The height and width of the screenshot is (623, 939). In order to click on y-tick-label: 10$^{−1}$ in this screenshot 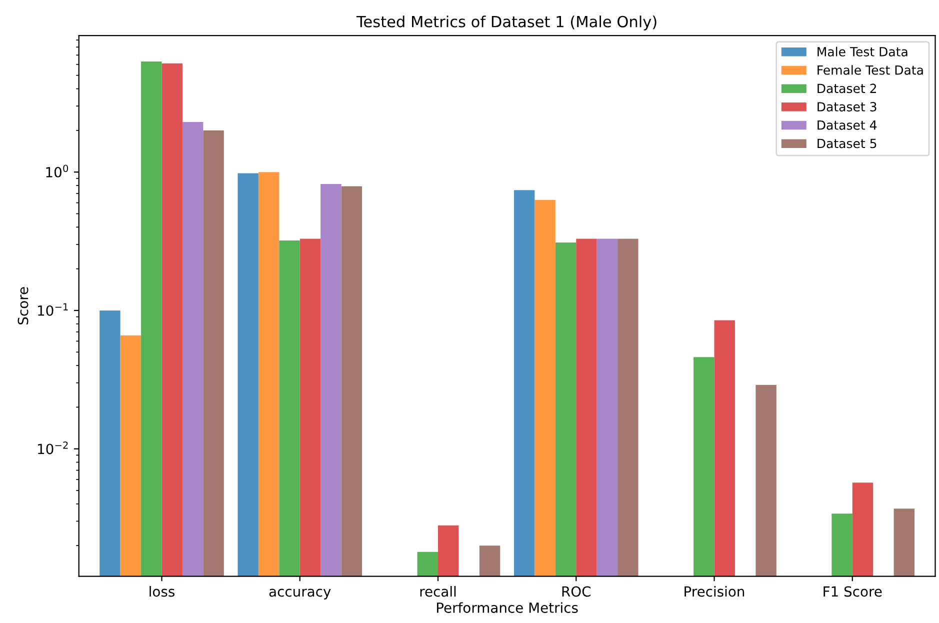, I will do `click(53, 309)`.